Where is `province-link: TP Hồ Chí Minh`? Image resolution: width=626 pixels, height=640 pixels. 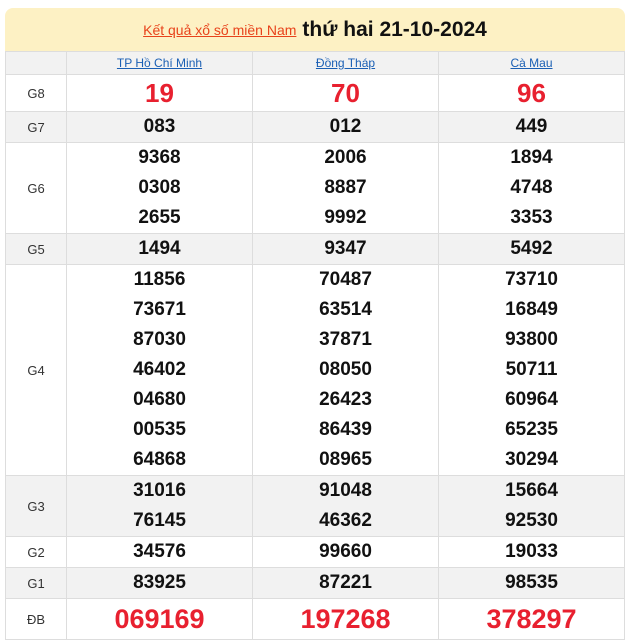
province-link: TP Hồ Chí Minh is located at coordinates (159, 63).